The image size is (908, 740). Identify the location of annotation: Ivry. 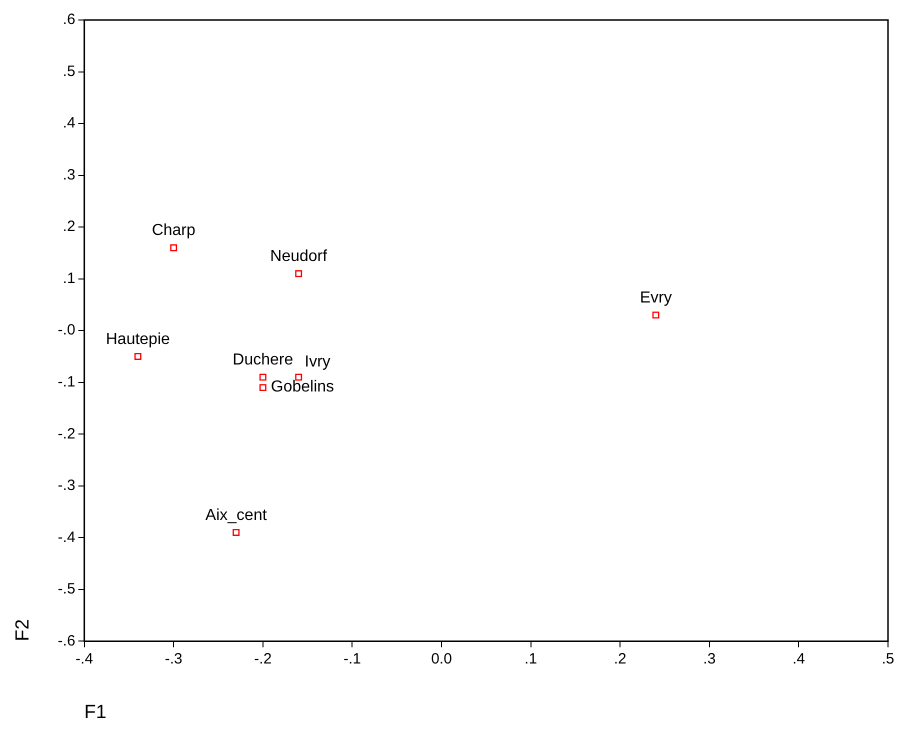
(317, 362).